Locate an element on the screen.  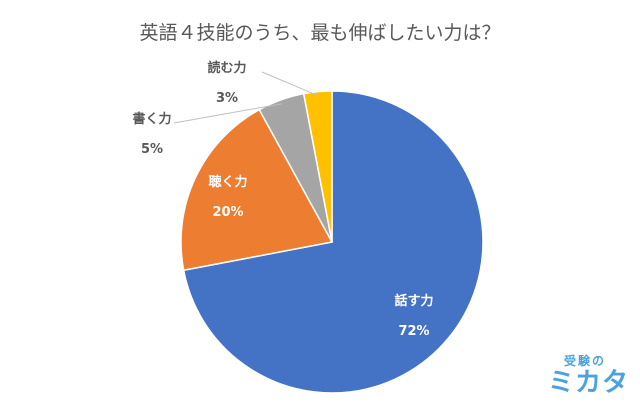
slice-category-label: 読む力 is located at coordinates (226, 68).